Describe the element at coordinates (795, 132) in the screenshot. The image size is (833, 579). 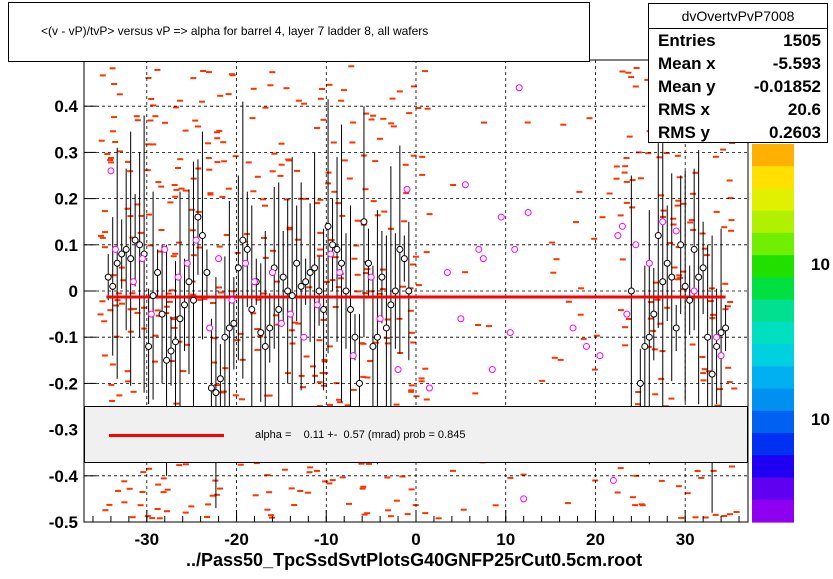
I see `stats-value: 0.2603` at that location.